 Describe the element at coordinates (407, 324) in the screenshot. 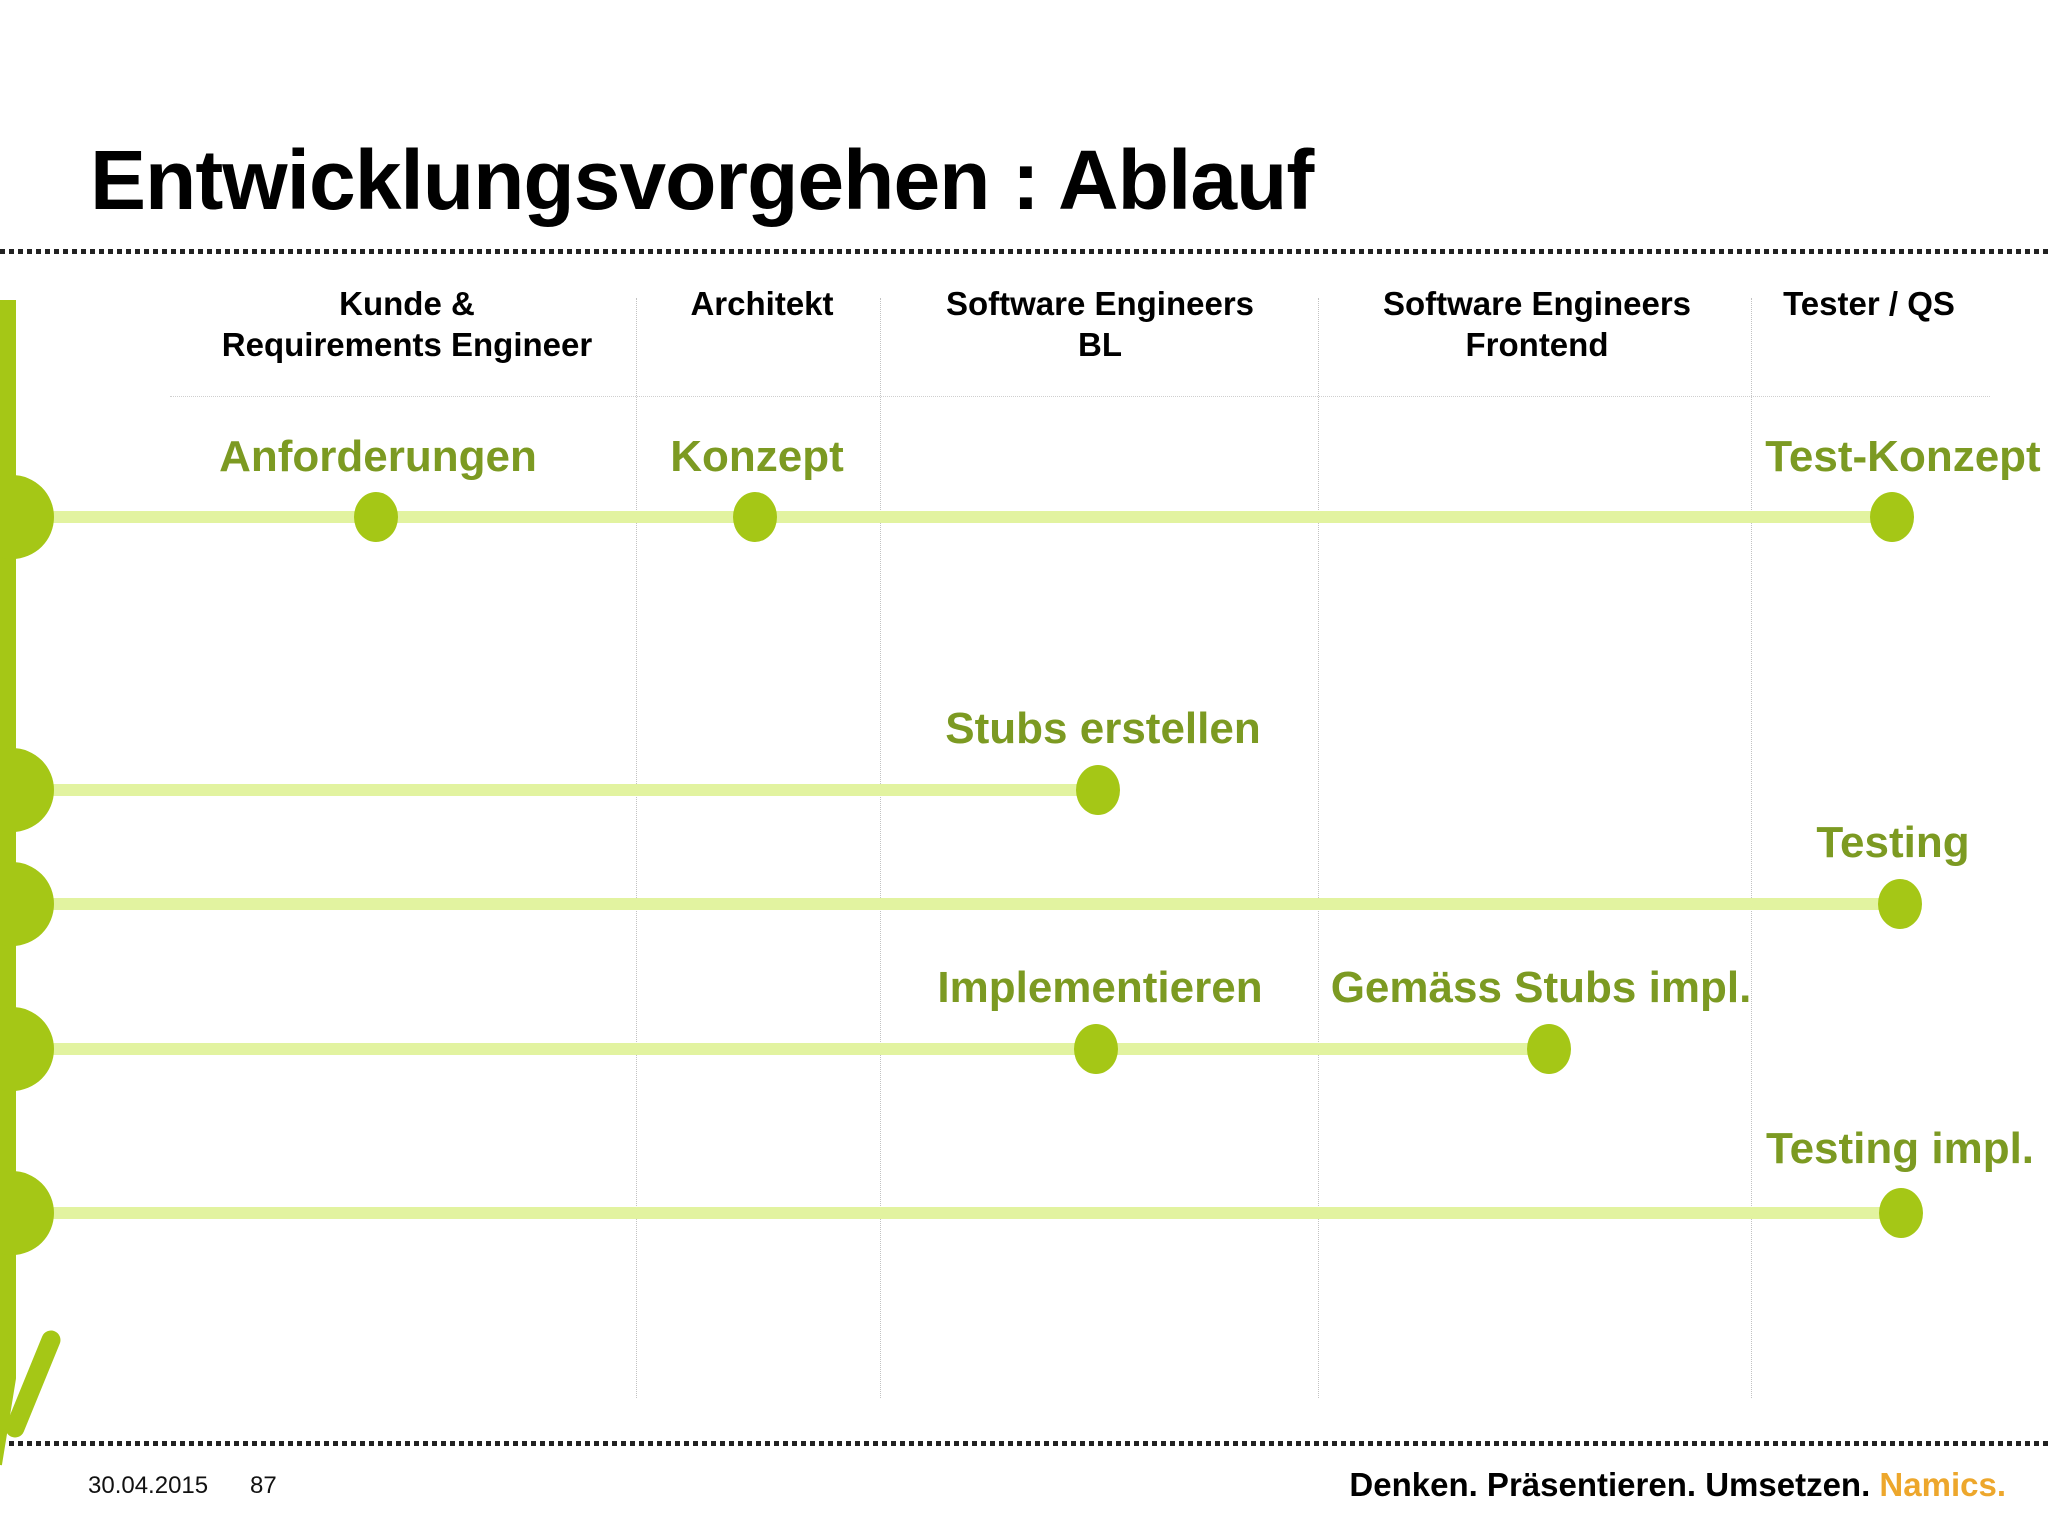

I see `column-header-kunde-requirements: Kunde & Requirements Engineer` at that location.